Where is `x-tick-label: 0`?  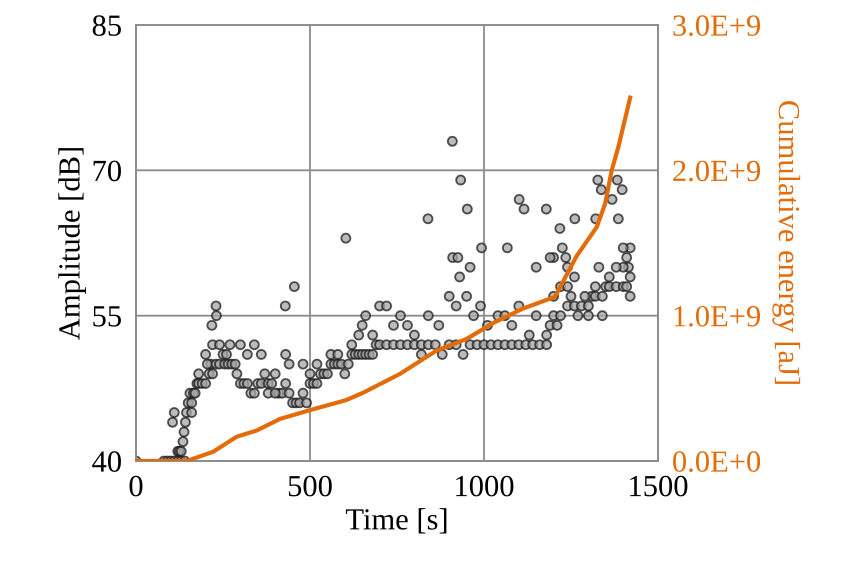 x-tick-label: 0 is located at coordinates (136, 486).